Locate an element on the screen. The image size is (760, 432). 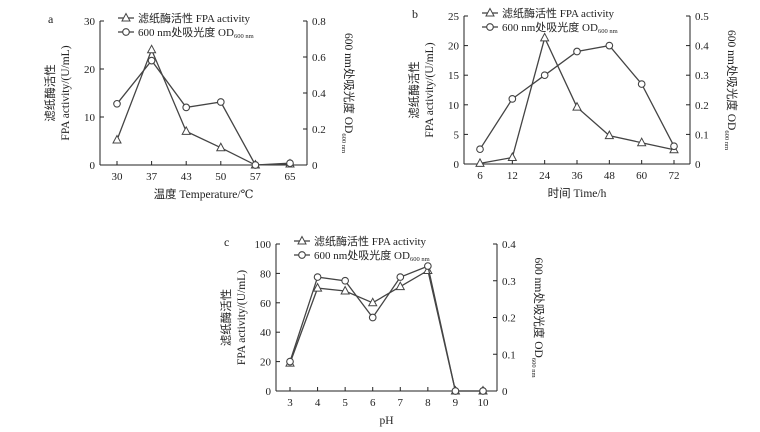
legend-marker-od is located at coordinates (126, 32).